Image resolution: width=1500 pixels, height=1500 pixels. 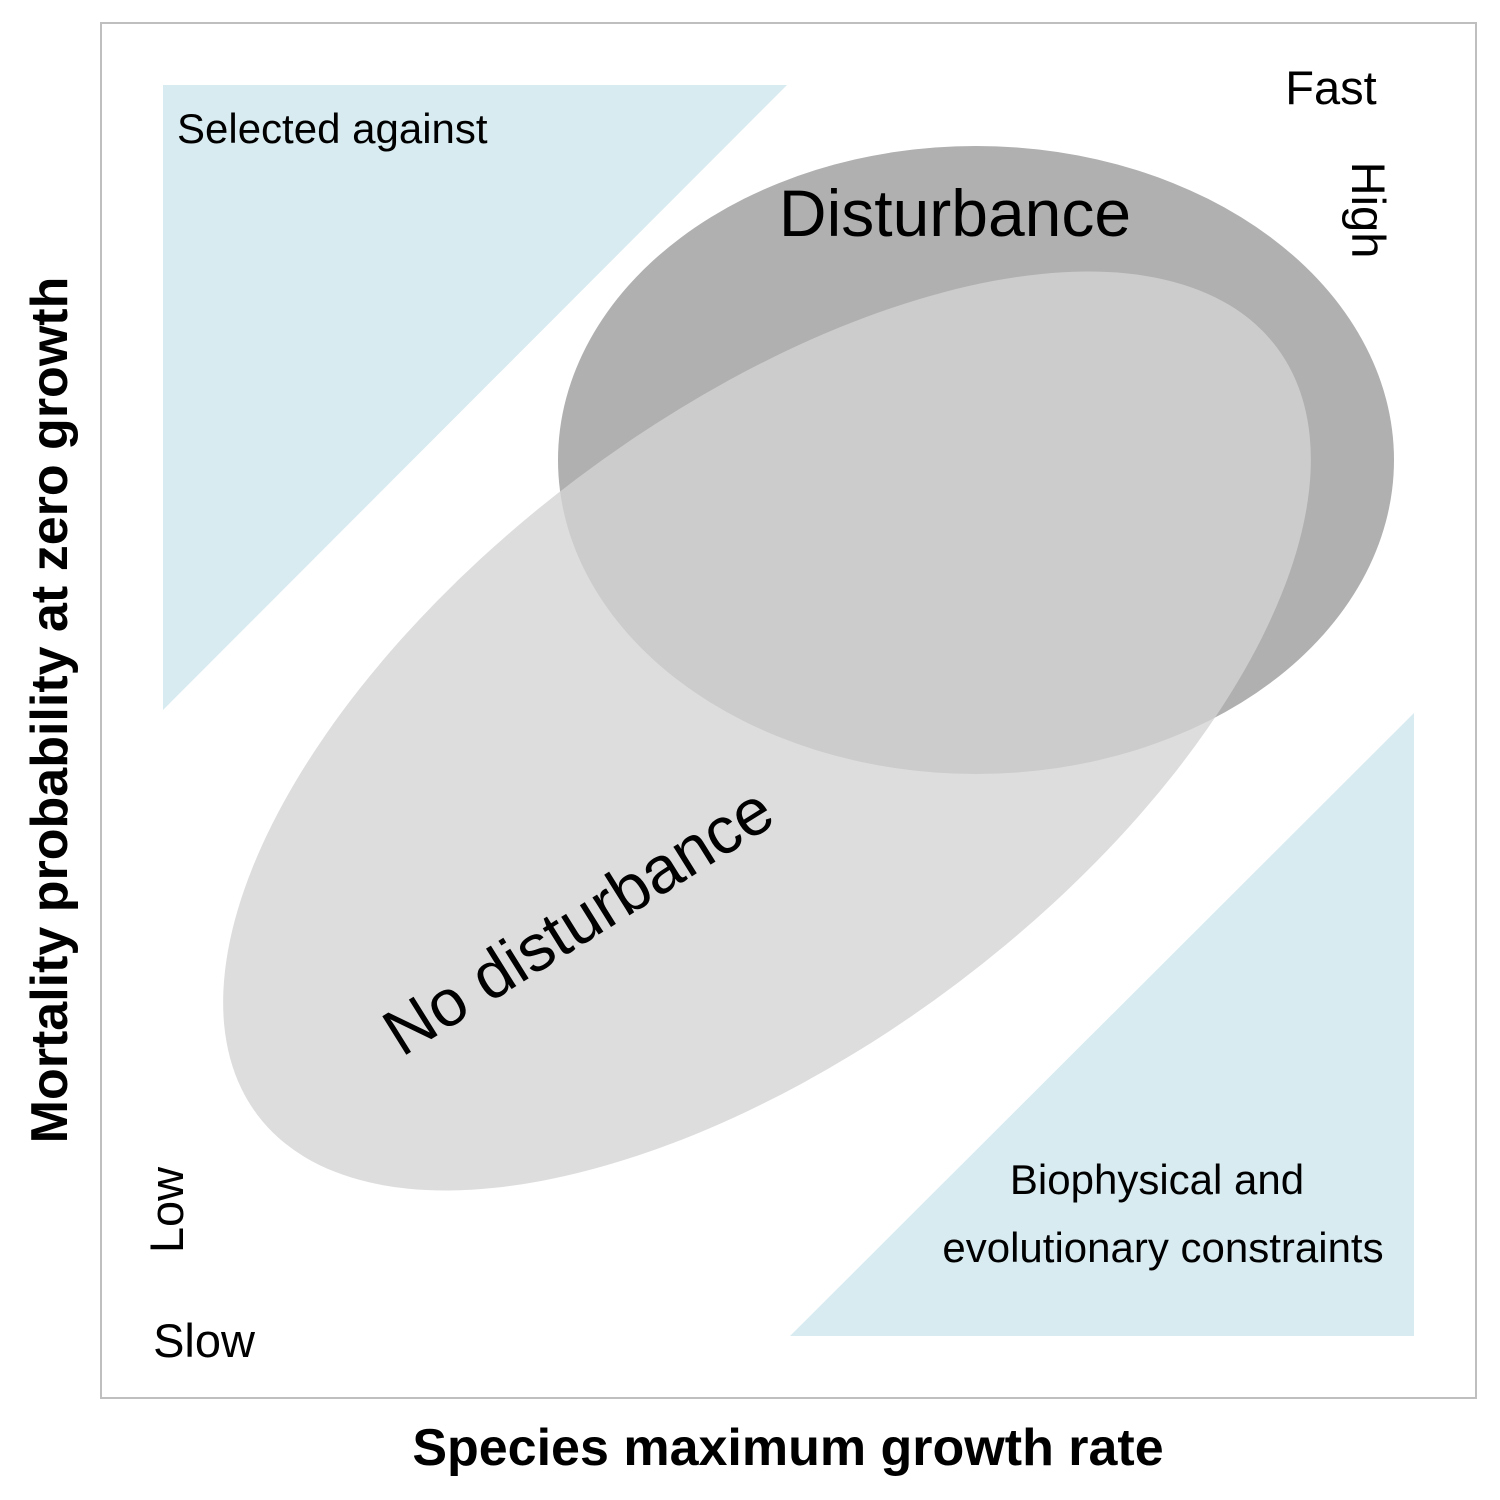 What do you see at coordinates (204, 1340) in the screenshot?
I see `x-low-label: Slow` at bounding box center [204, 1340].